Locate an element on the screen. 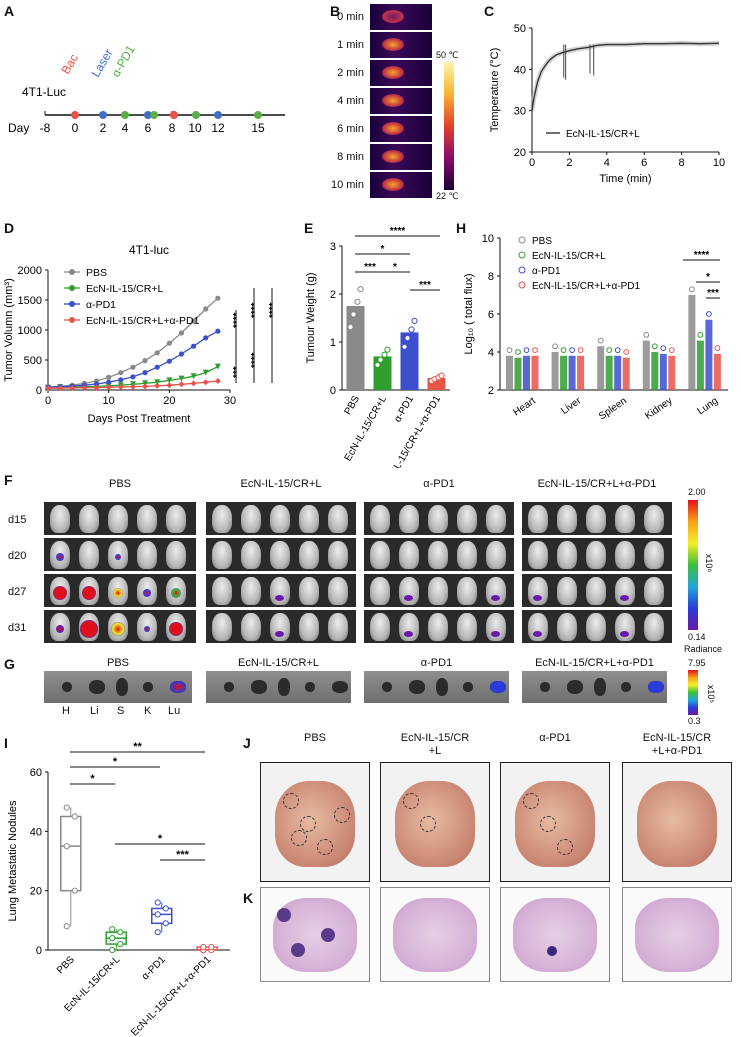  y-tick-label: 10 is located at coordinates (488, 239).